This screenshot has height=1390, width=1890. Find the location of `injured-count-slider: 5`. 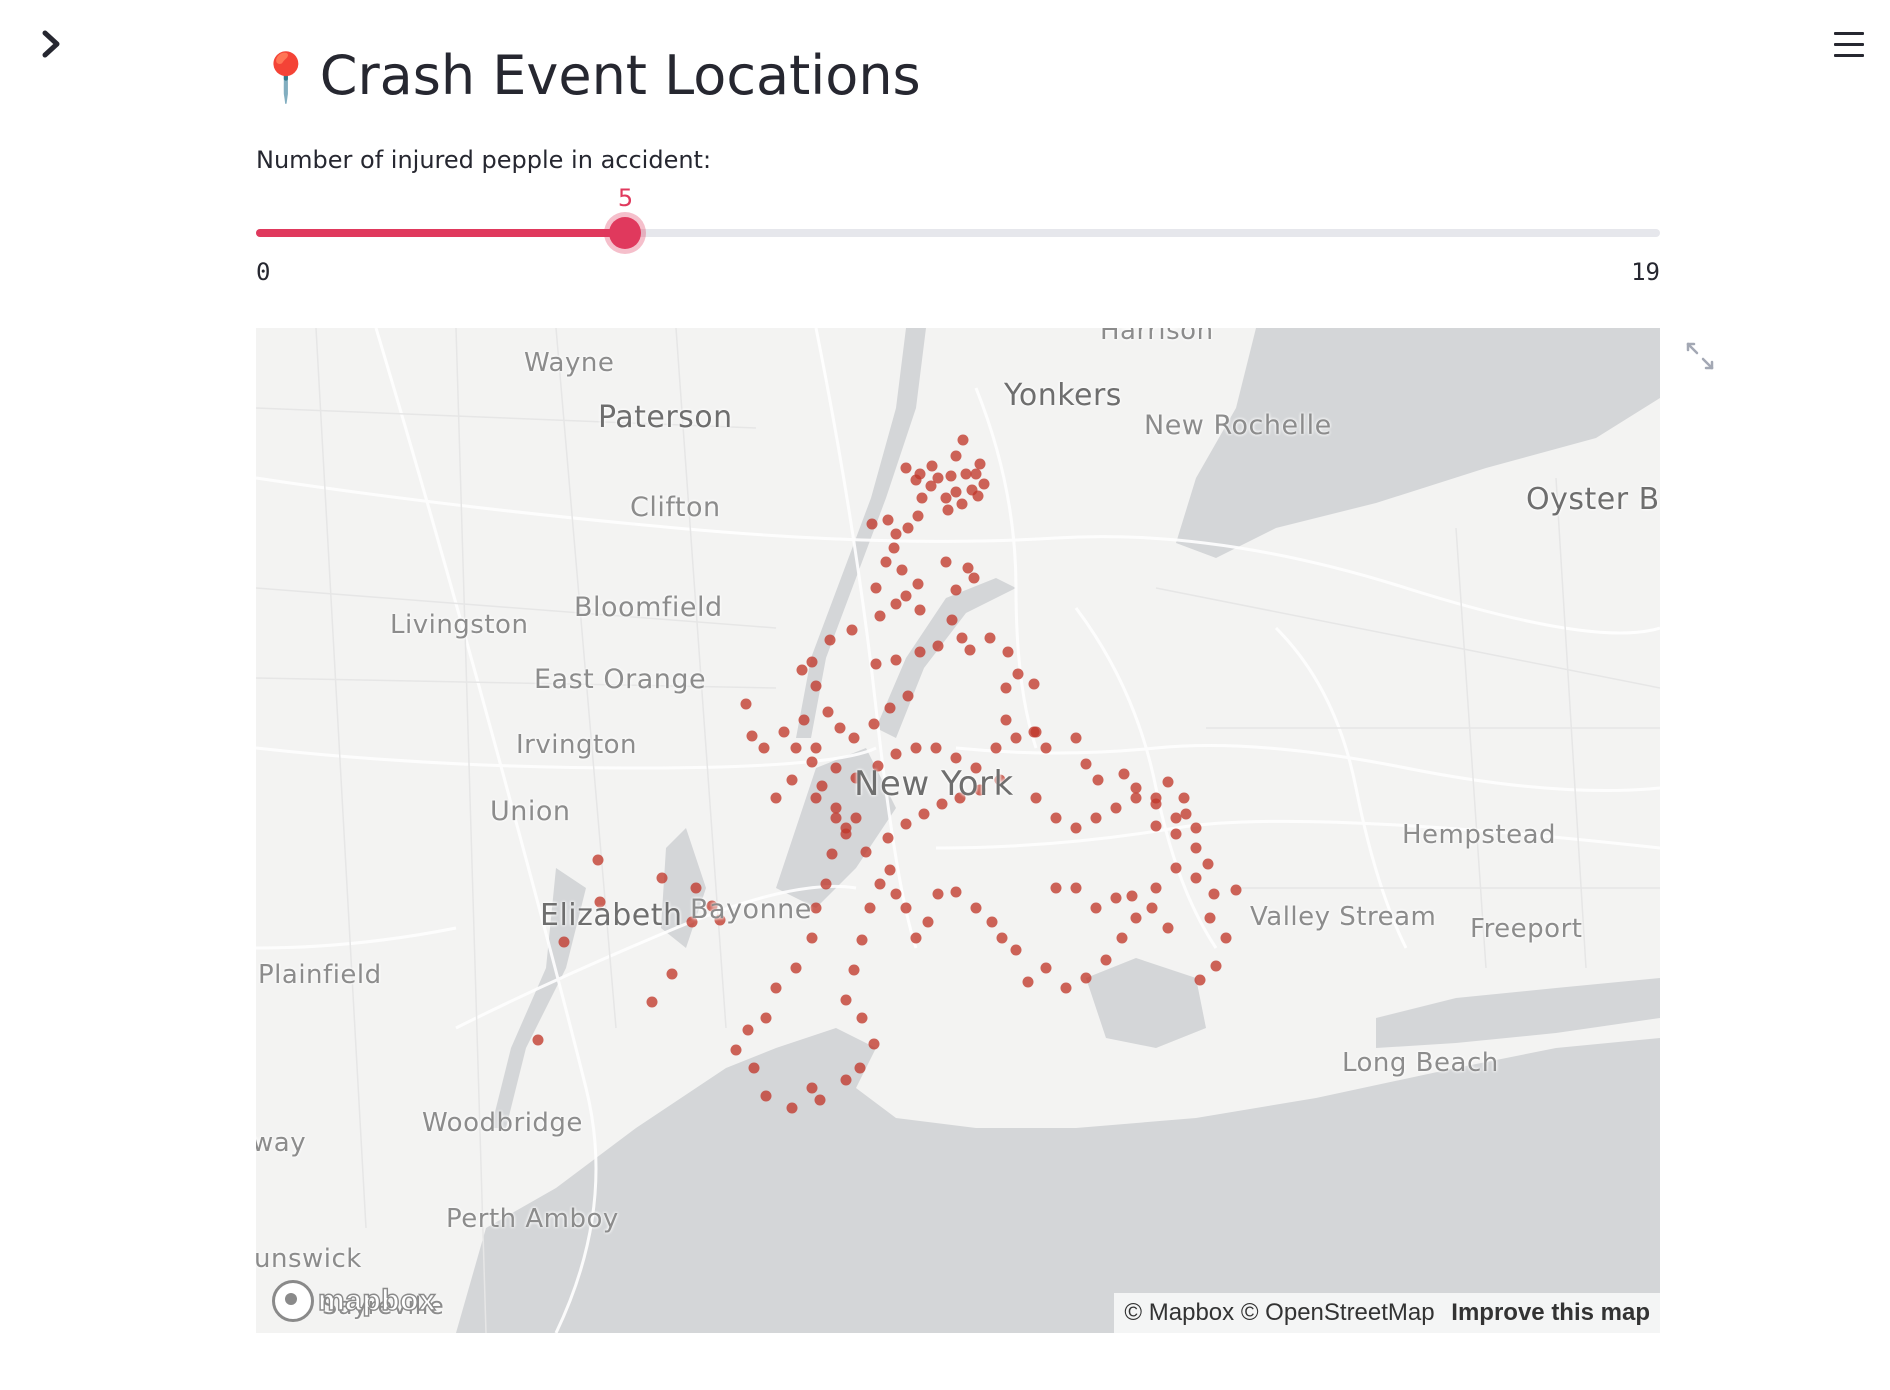

injured-count-slider: 5 is located at coordinates (958, 216).